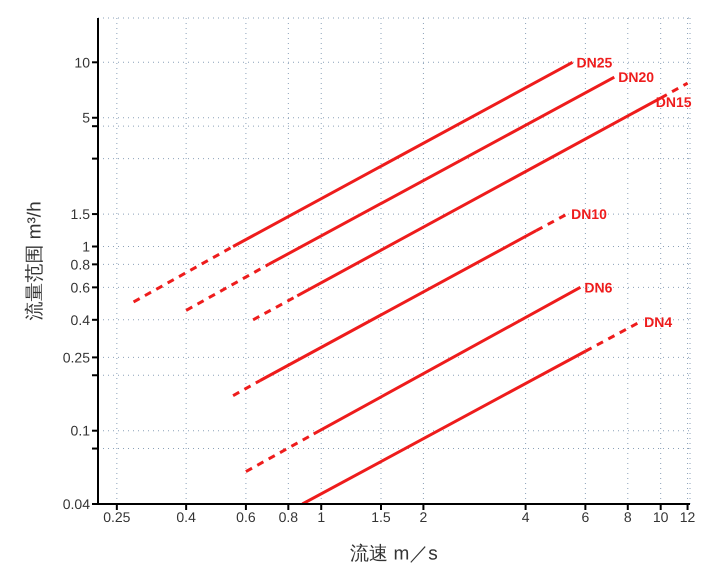 This screenshot has width=706, height=582. Describe the element at coordinates (321, 516) in the screenshot. I see `x-tick-label: 1` at that location.